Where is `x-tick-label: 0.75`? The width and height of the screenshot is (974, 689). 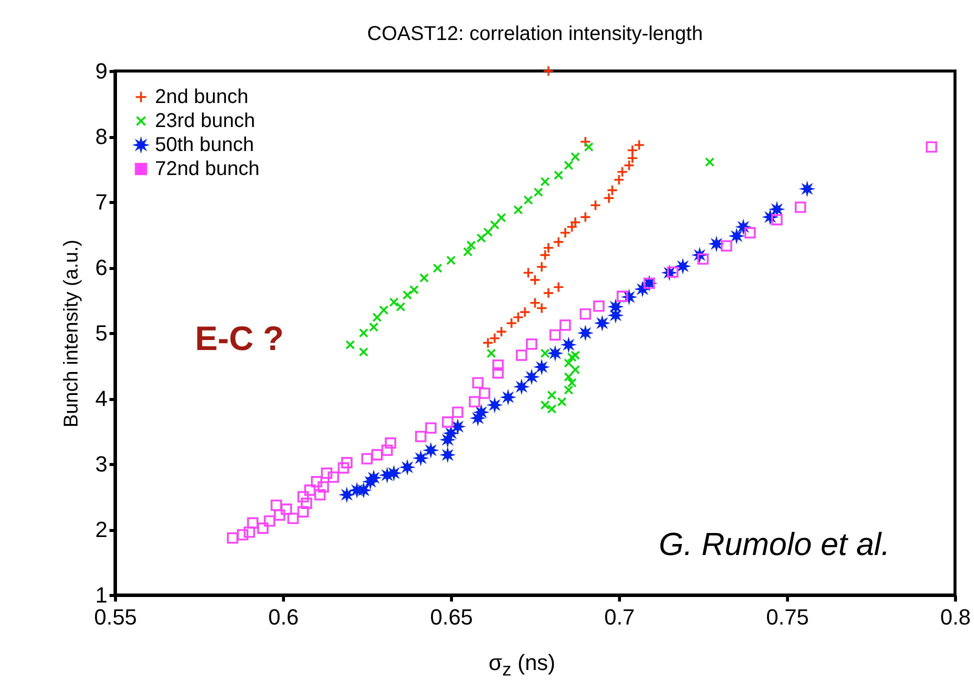 x-tick-label: 0.75 is located at coordinates (787, 617).